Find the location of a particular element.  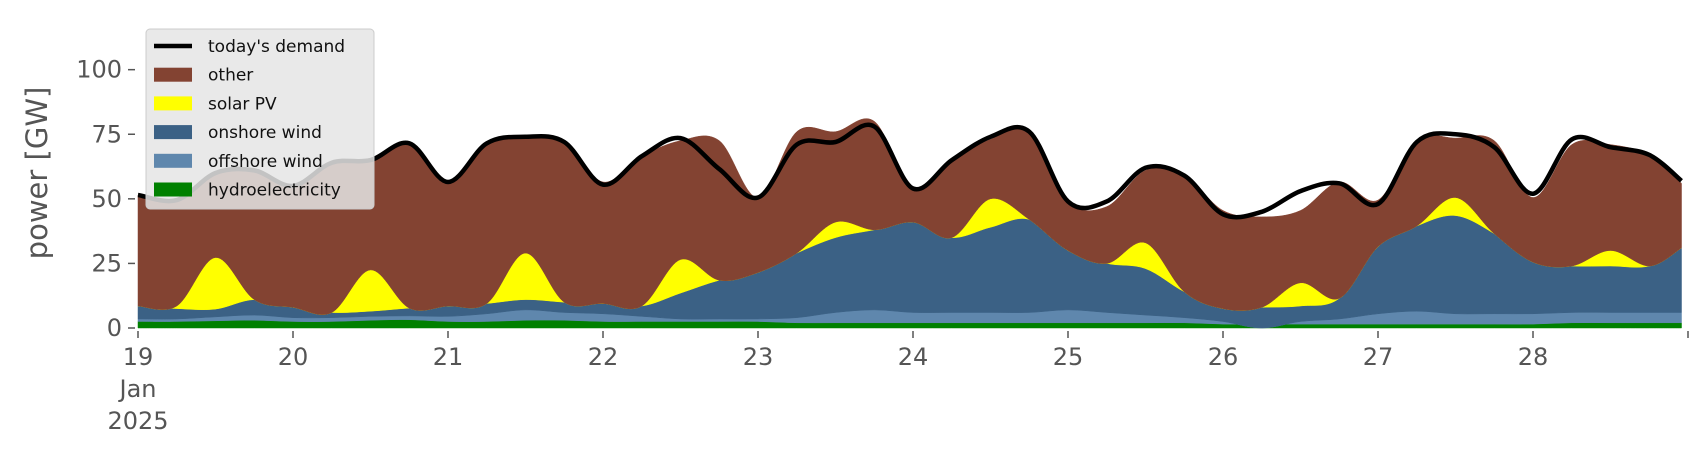

legend-label: solar PV is located at coordinates (242, 104).